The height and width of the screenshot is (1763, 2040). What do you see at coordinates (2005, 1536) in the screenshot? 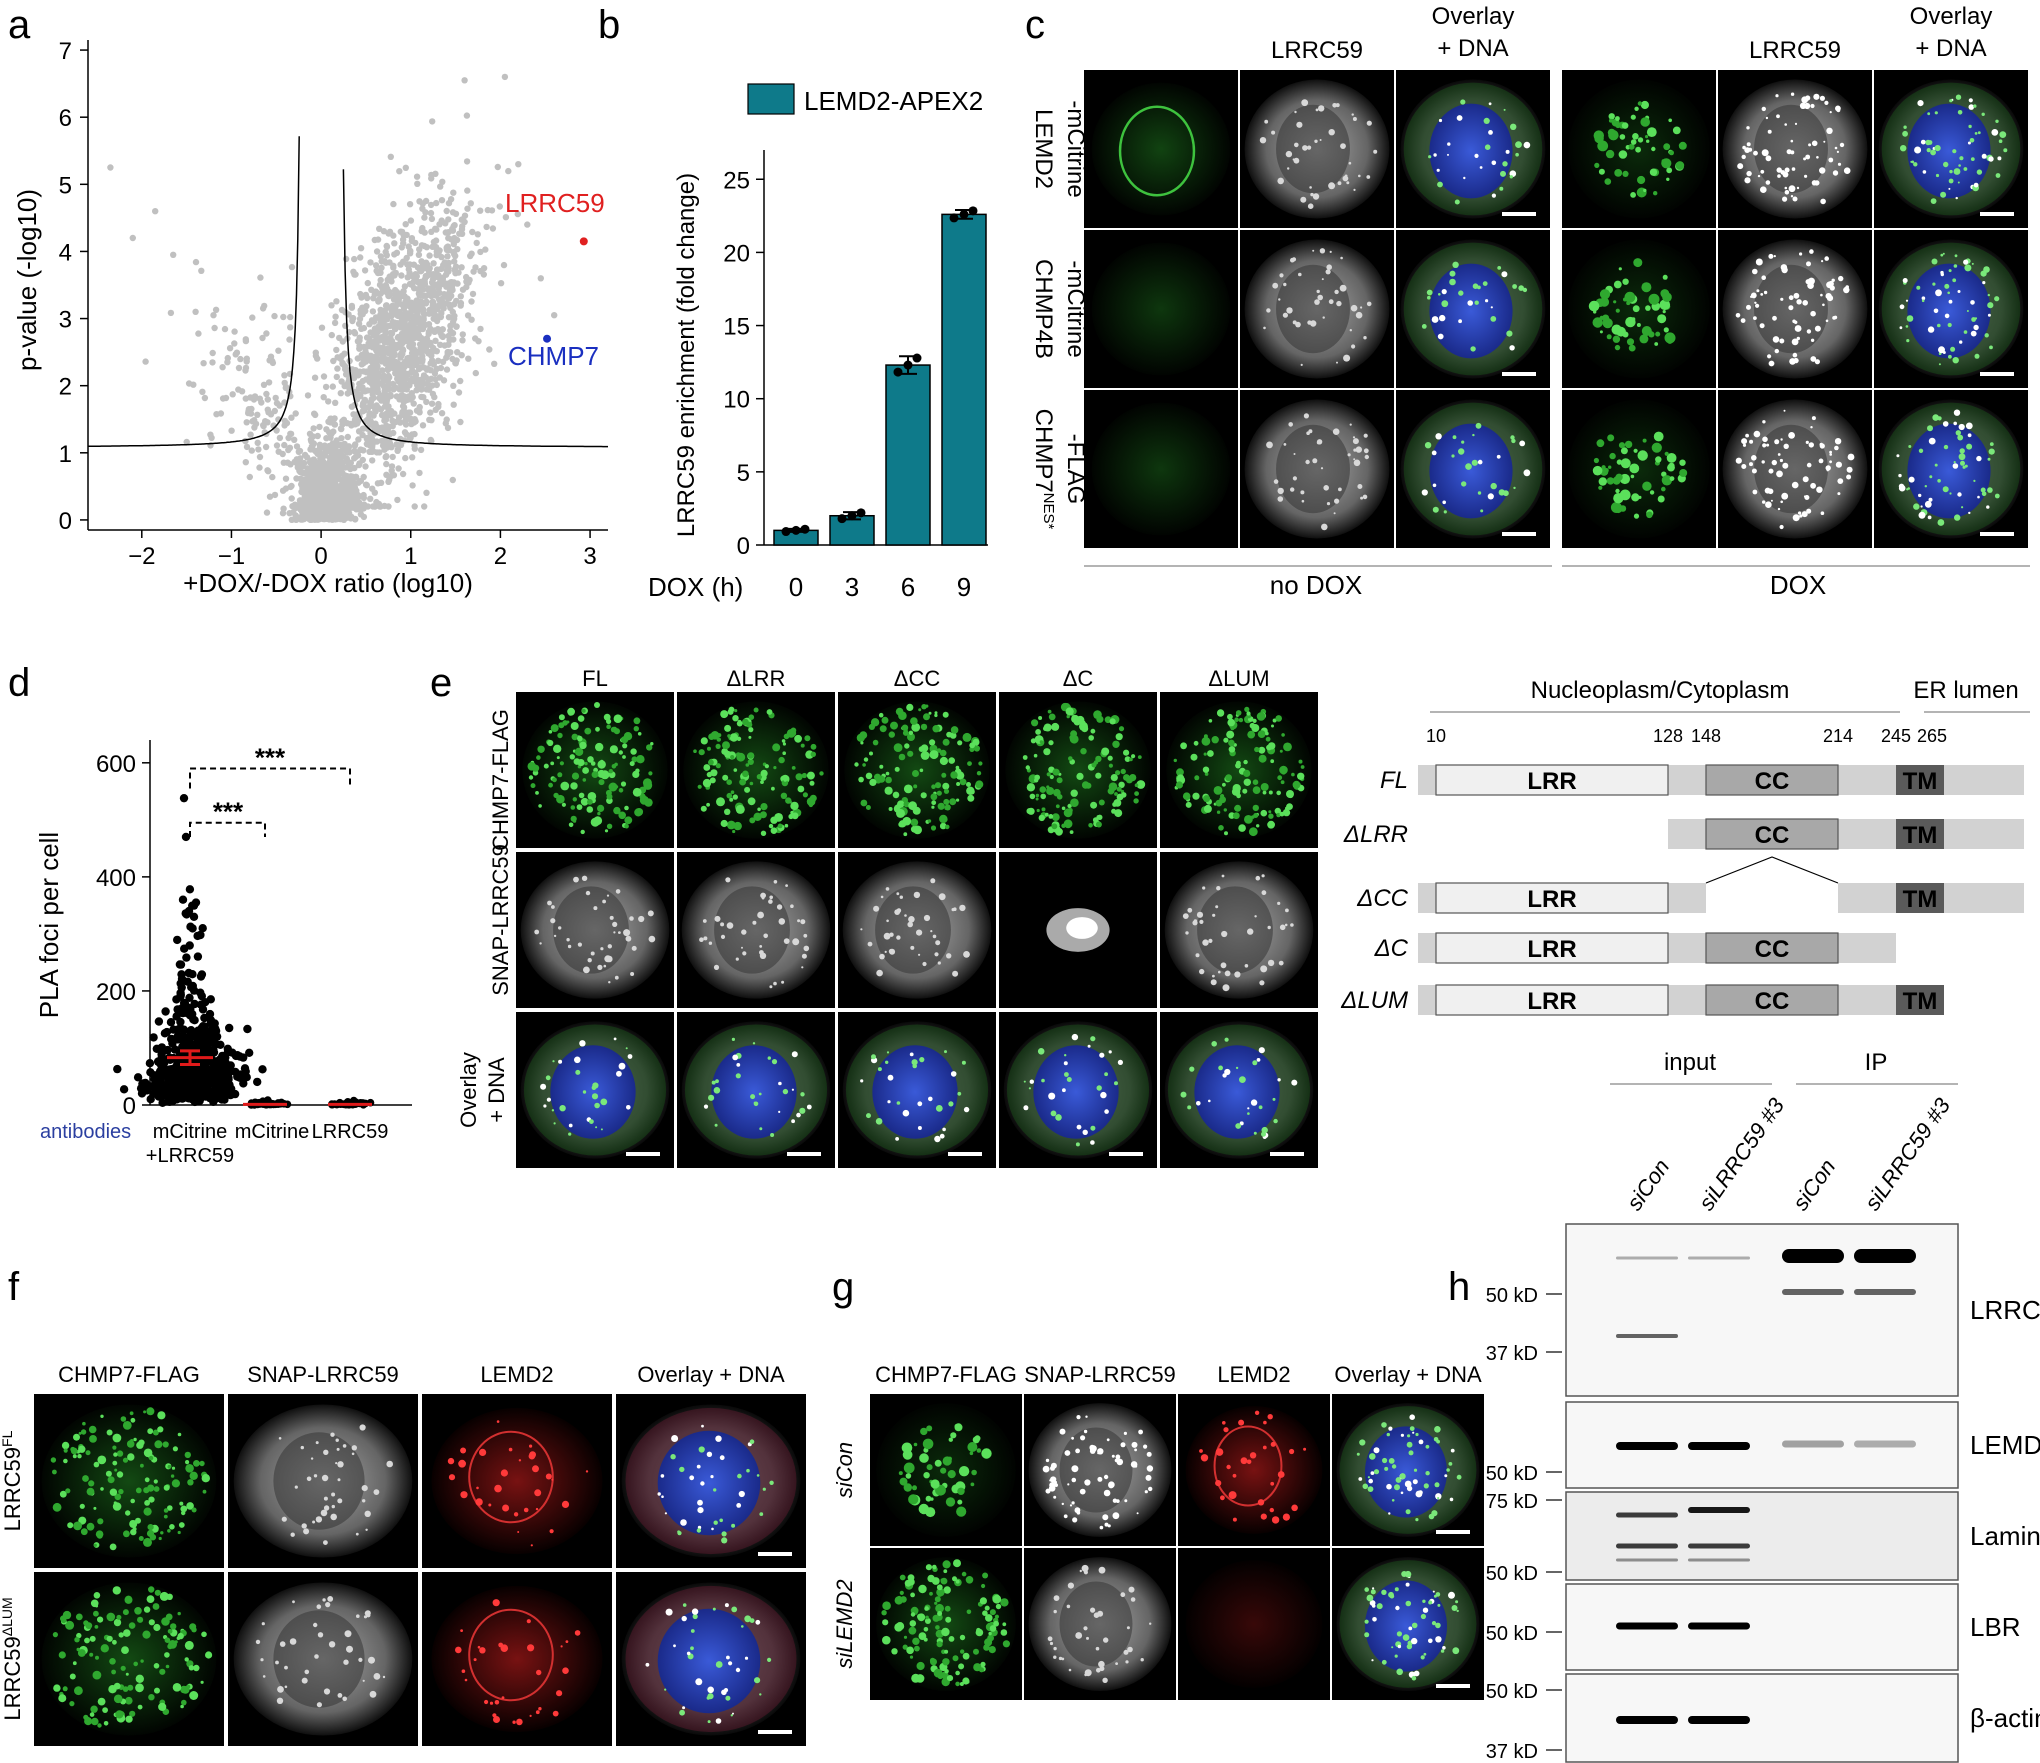
I see `blot-label: Lamin A/C` at bounding box center [2005, 1536].